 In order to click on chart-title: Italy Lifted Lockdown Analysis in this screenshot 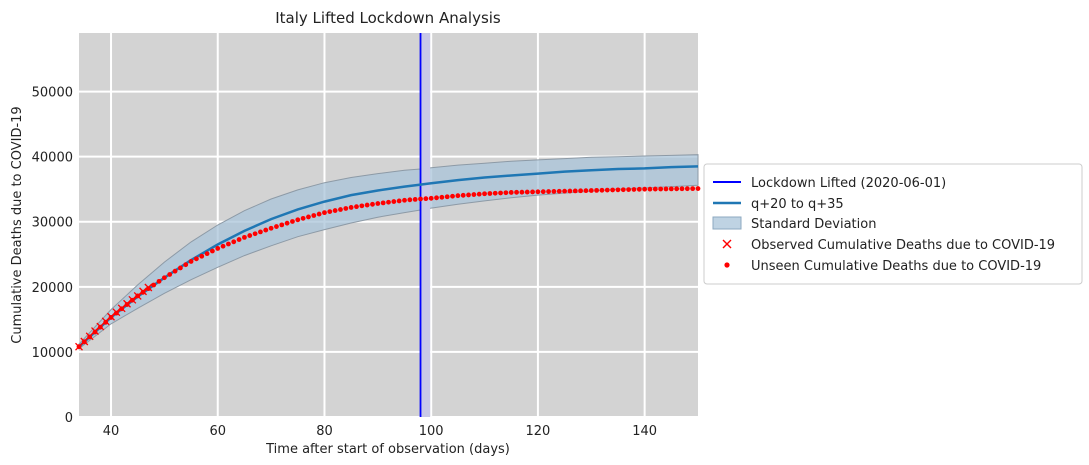, I will do `click(388, 18)`.